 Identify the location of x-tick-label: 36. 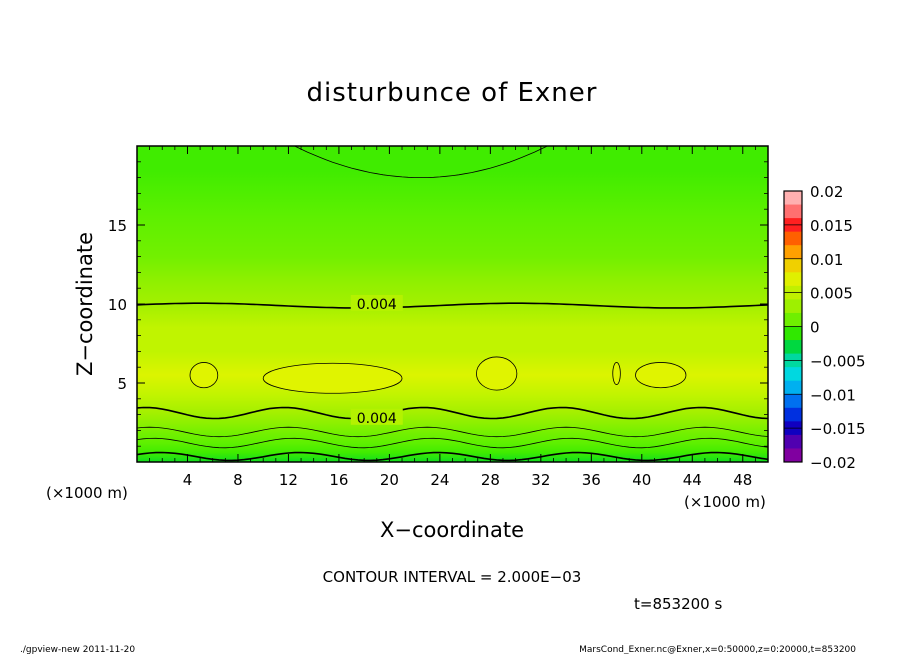
(591, 480).